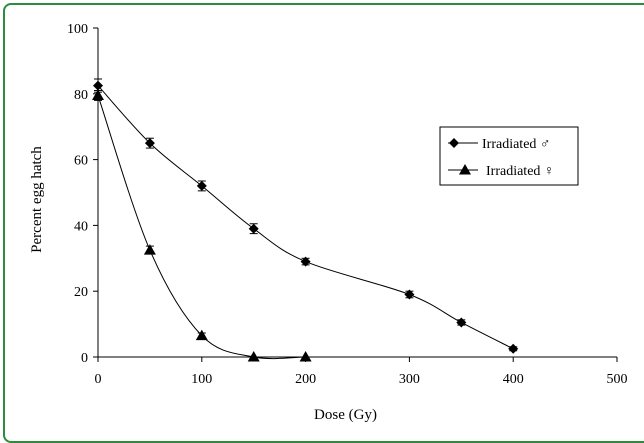 This screenshot has width=644, height=443. I want to click on y-tick-label: 0, so click(84, 358).